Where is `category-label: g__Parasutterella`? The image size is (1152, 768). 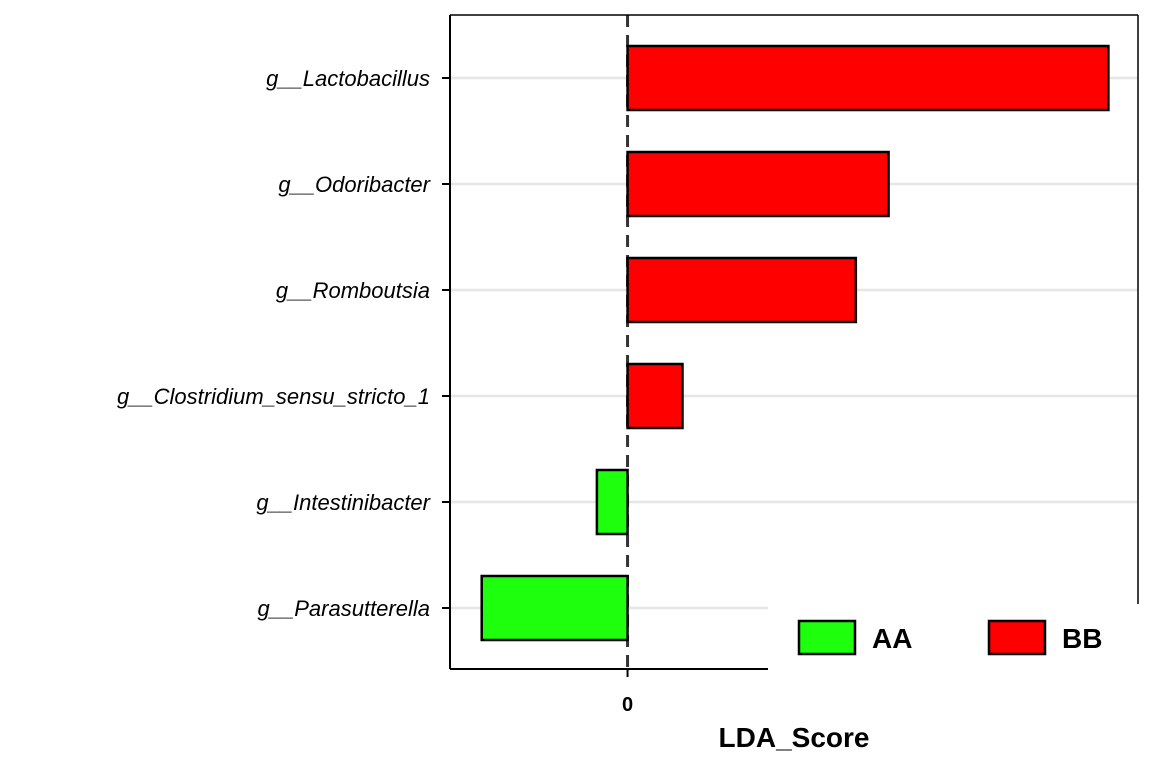 category-label: g__Parasutterella is located at coordinates (344, 608).